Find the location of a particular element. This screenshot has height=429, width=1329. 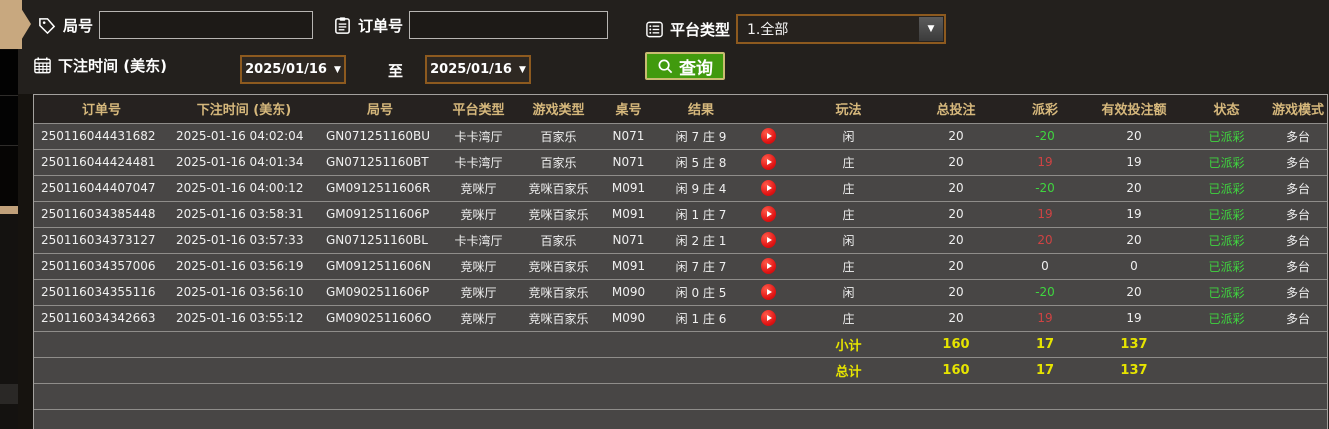

cell-bet-time: 2025-01-16 03:57:33 is located at coordinates (244, 240).